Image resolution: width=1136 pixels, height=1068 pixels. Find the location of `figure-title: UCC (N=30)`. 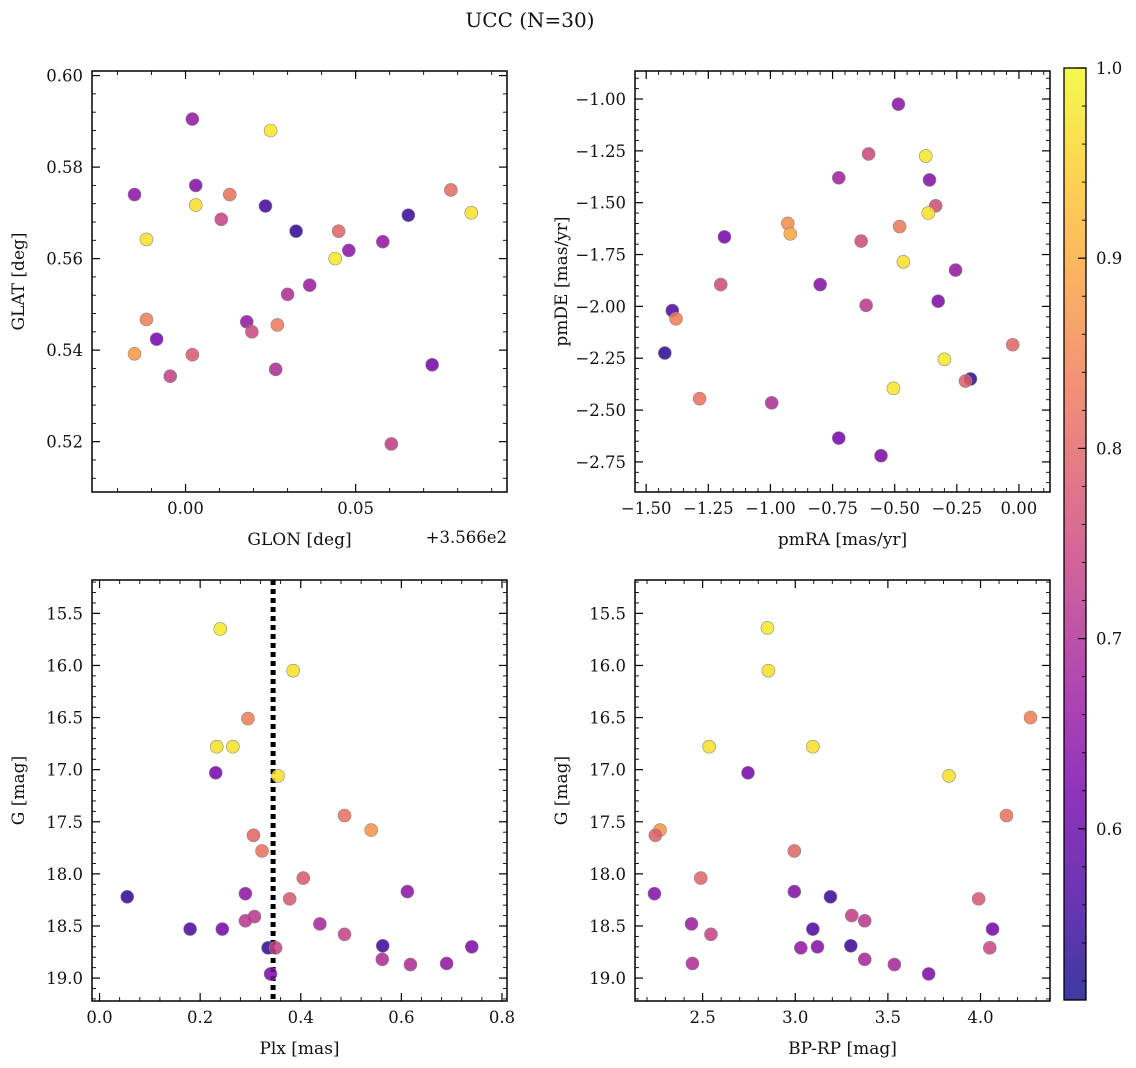

figure-title: UCC (N=30) is located at coordinates (529, 20).